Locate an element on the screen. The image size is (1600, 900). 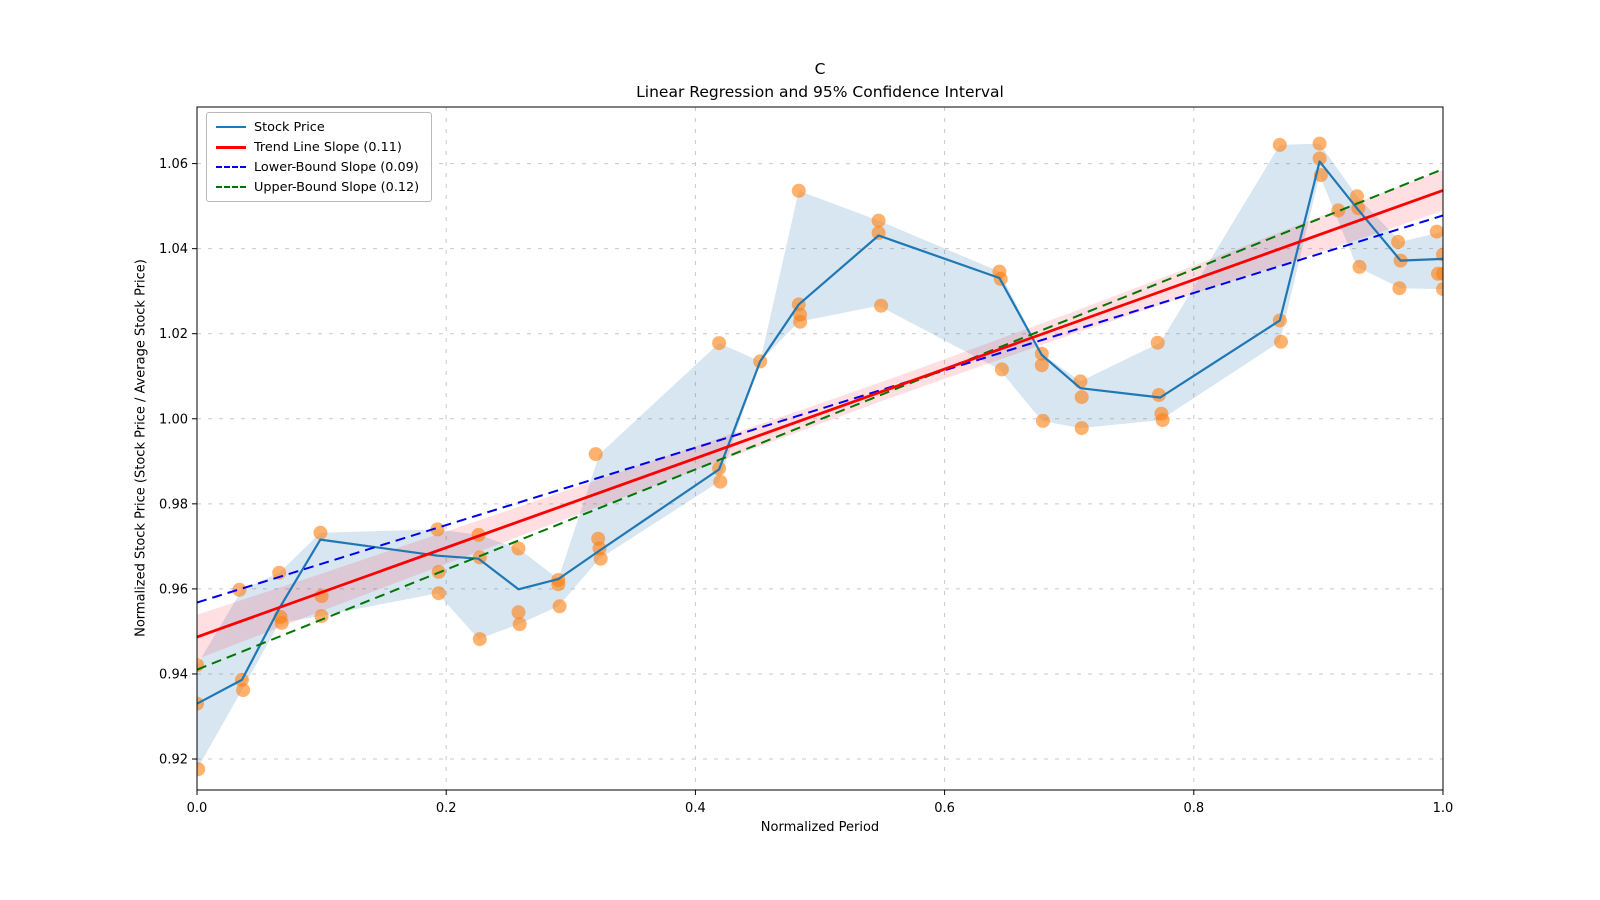
y-tick-label: 1.00 is located at coordinates (173, 419).